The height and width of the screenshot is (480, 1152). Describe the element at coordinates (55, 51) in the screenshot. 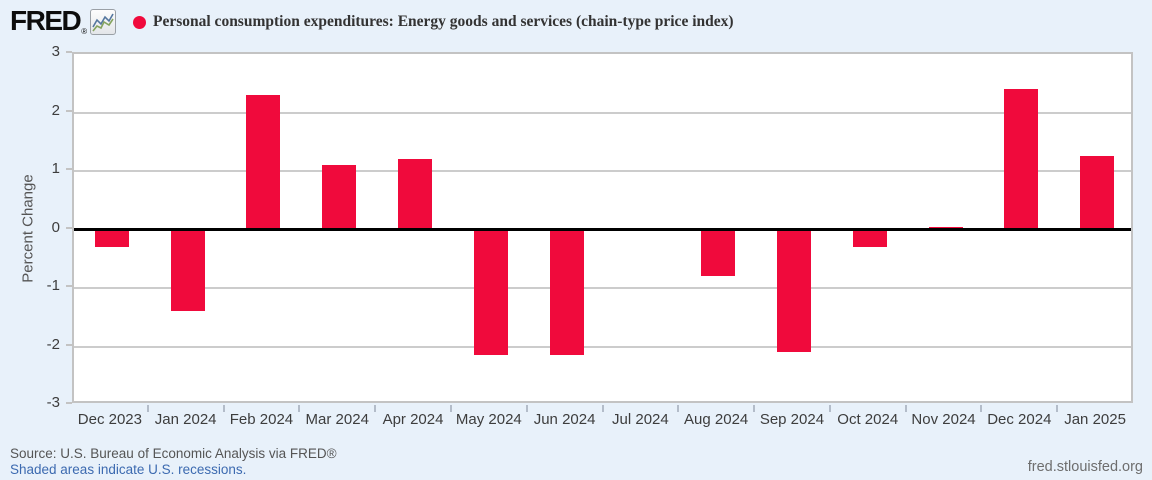

I see `y-tick-label-3: 3` at that location.